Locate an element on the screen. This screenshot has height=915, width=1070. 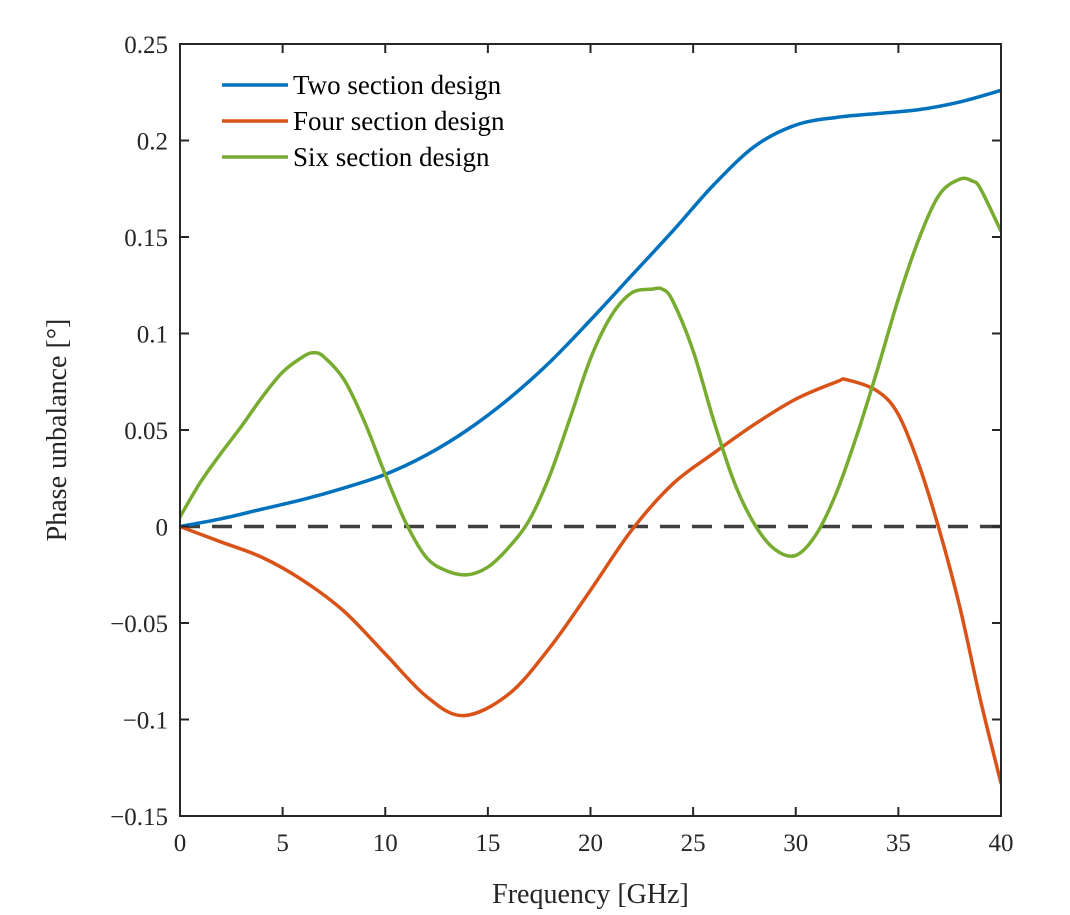
x-tick-label: 25 is located at coordinates (693, 843).